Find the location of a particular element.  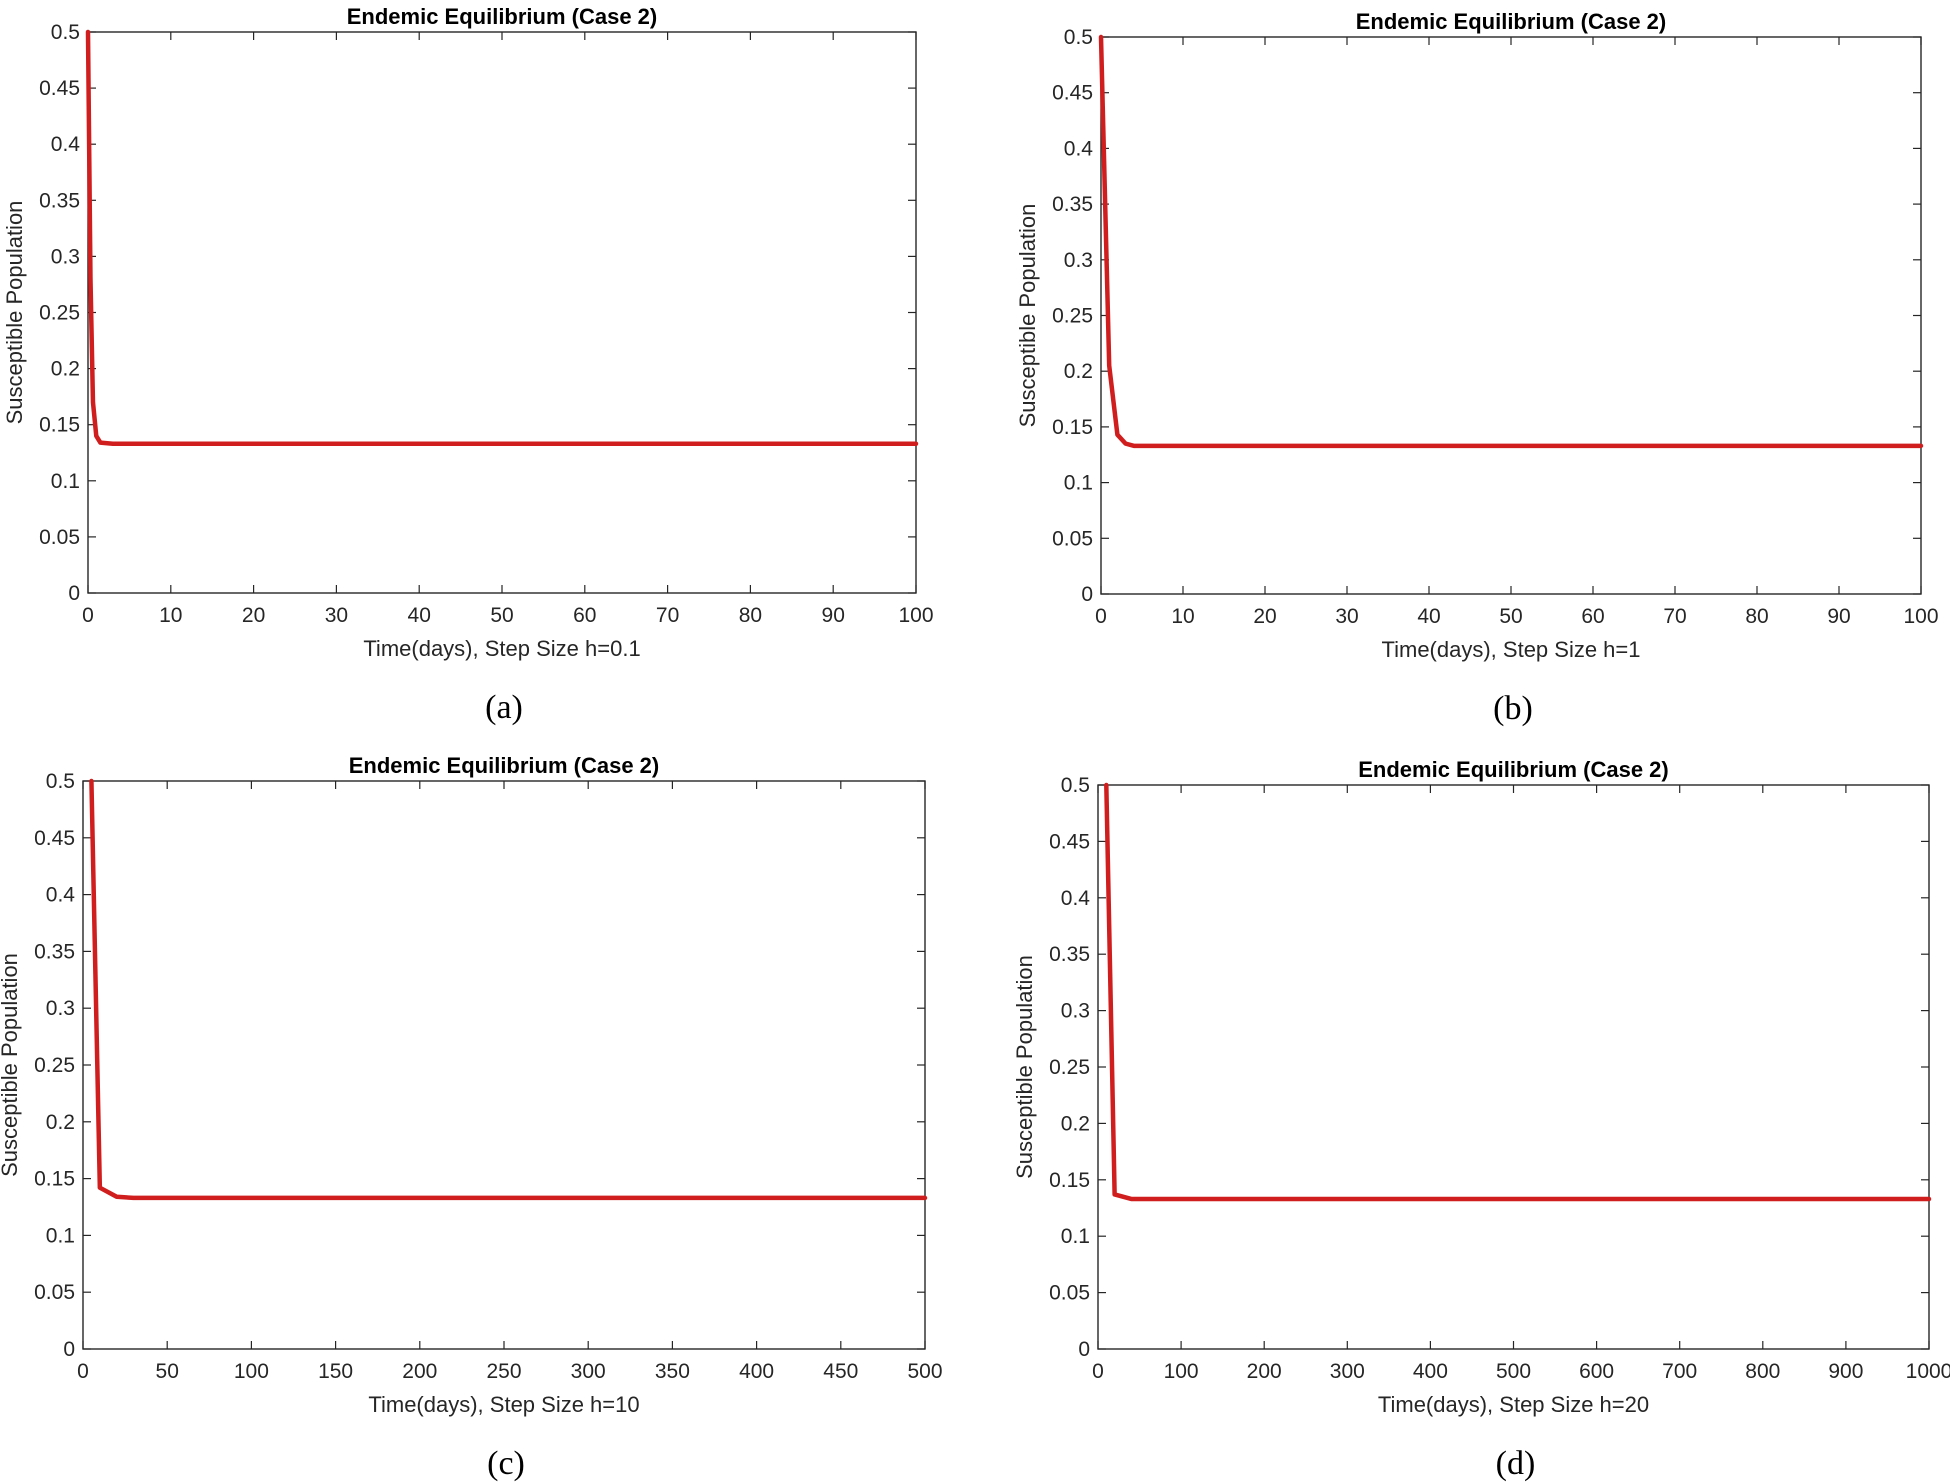

panel-b-x-tick-label: 80 is located at coordinates (1756, 616).